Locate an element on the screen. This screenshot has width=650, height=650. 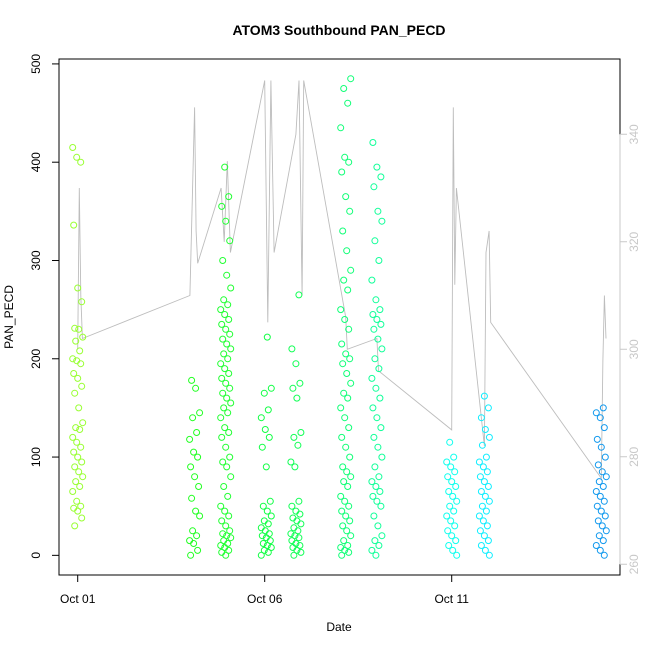
y-tick-label: 300 is located at coordinates (36, 260).